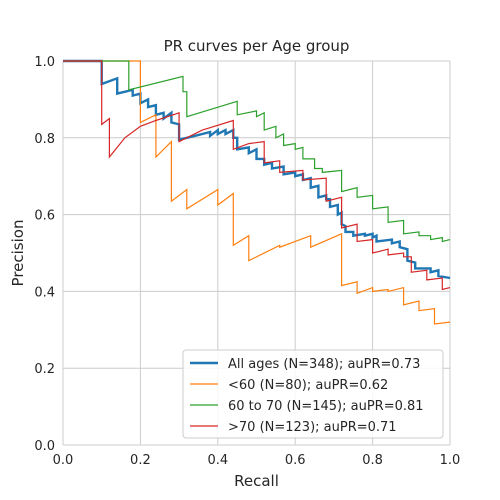  Describe the element at coordinates (295, 460) in the screenshot. I see `x-tick-label: 0.6` at that location.